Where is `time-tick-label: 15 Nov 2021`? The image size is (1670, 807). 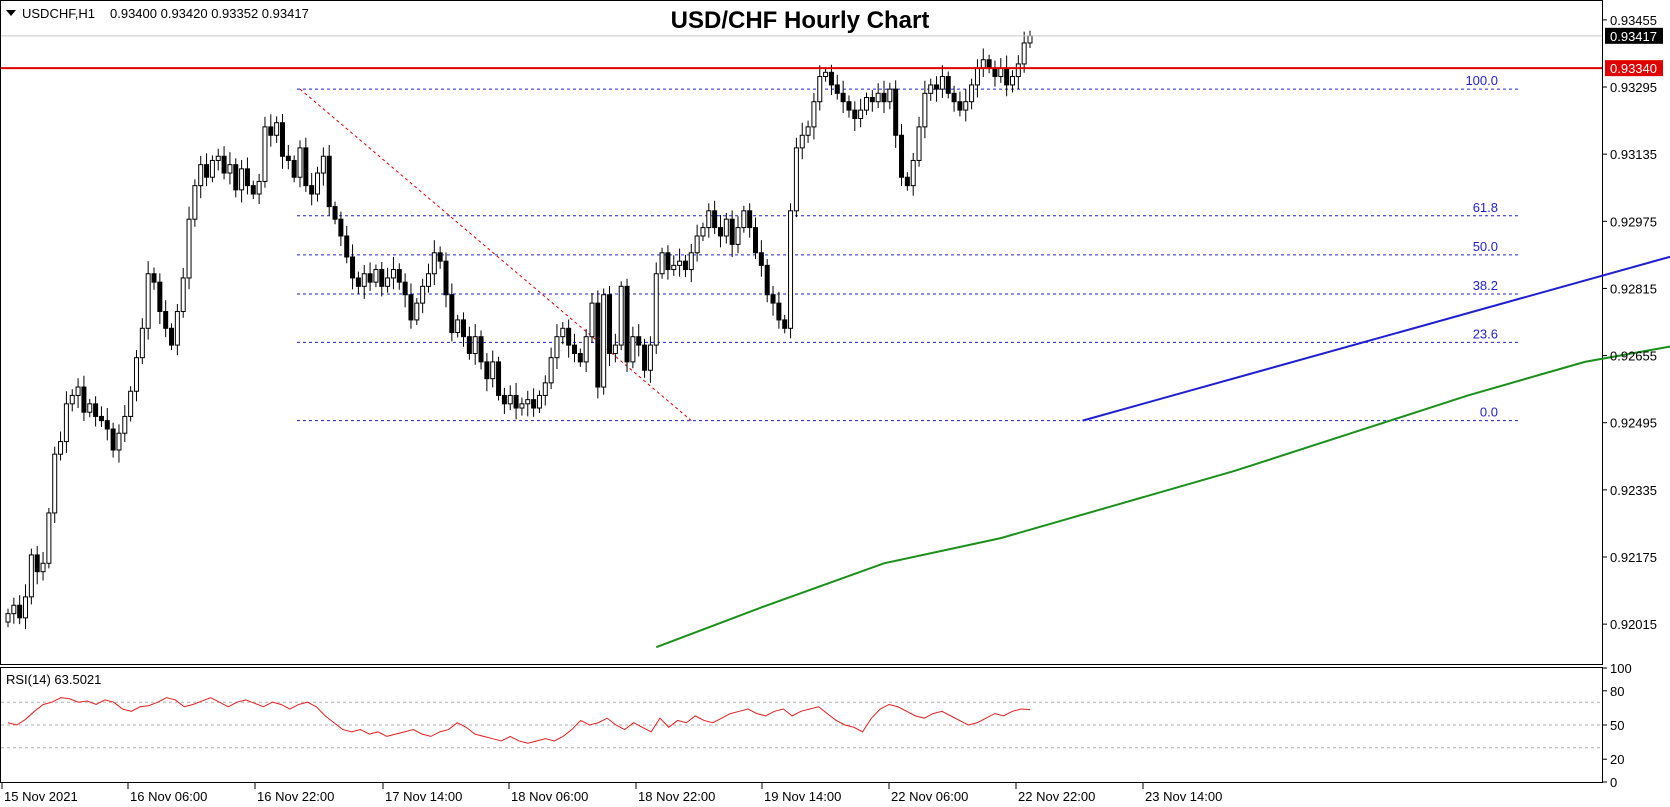
time-tick-label: 15 Nov 2021 is located at coordinates (41, 796).